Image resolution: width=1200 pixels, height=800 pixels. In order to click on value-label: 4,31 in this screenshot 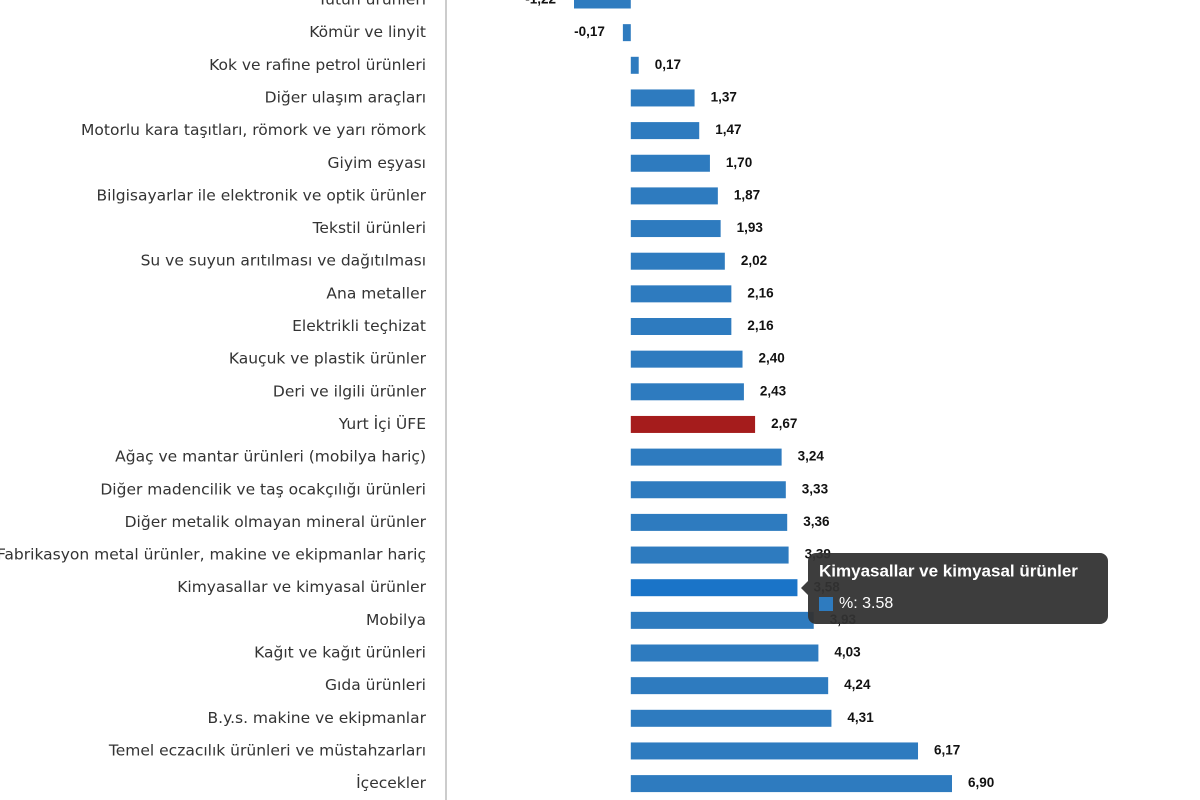, I will do `click(860, 717)`.